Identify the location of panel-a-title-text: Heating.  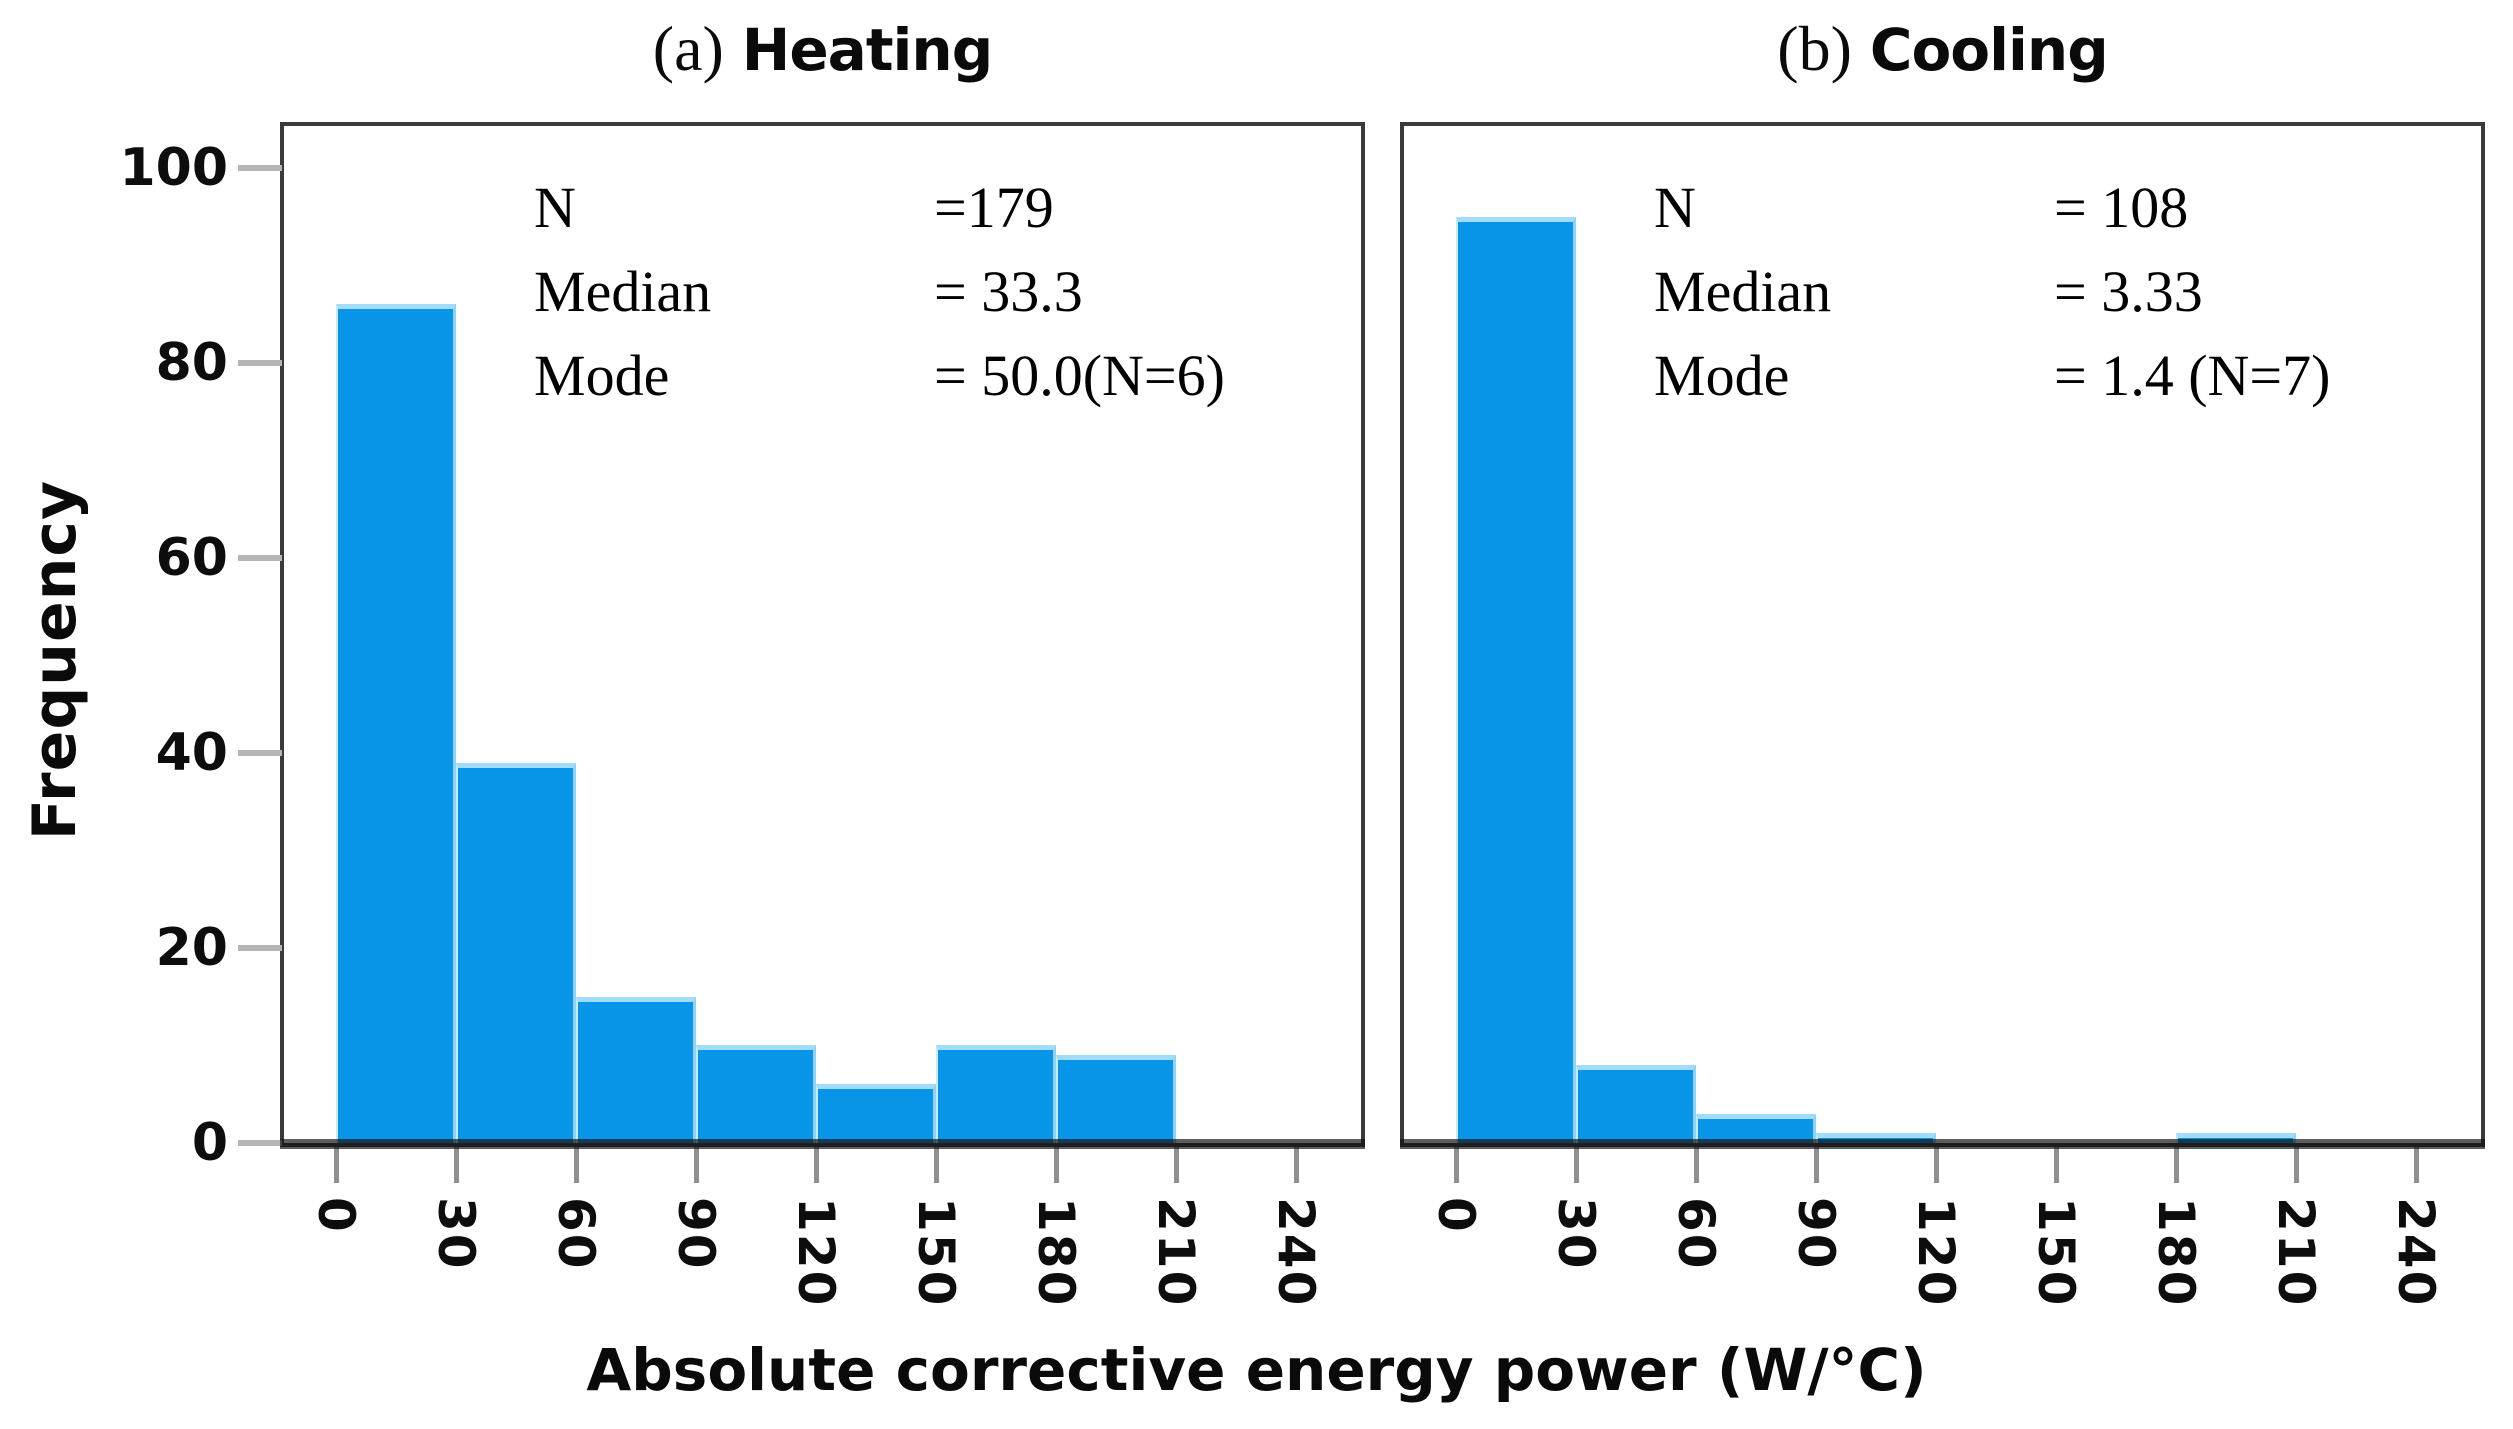
(867, 50).